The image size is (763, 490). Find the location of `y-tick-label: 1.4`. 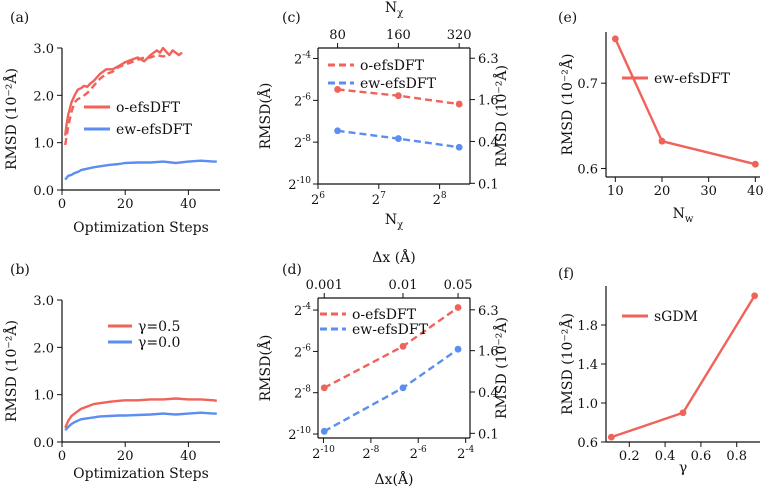

y-tick-label: 1.4 is located at coordinates (587, 365).